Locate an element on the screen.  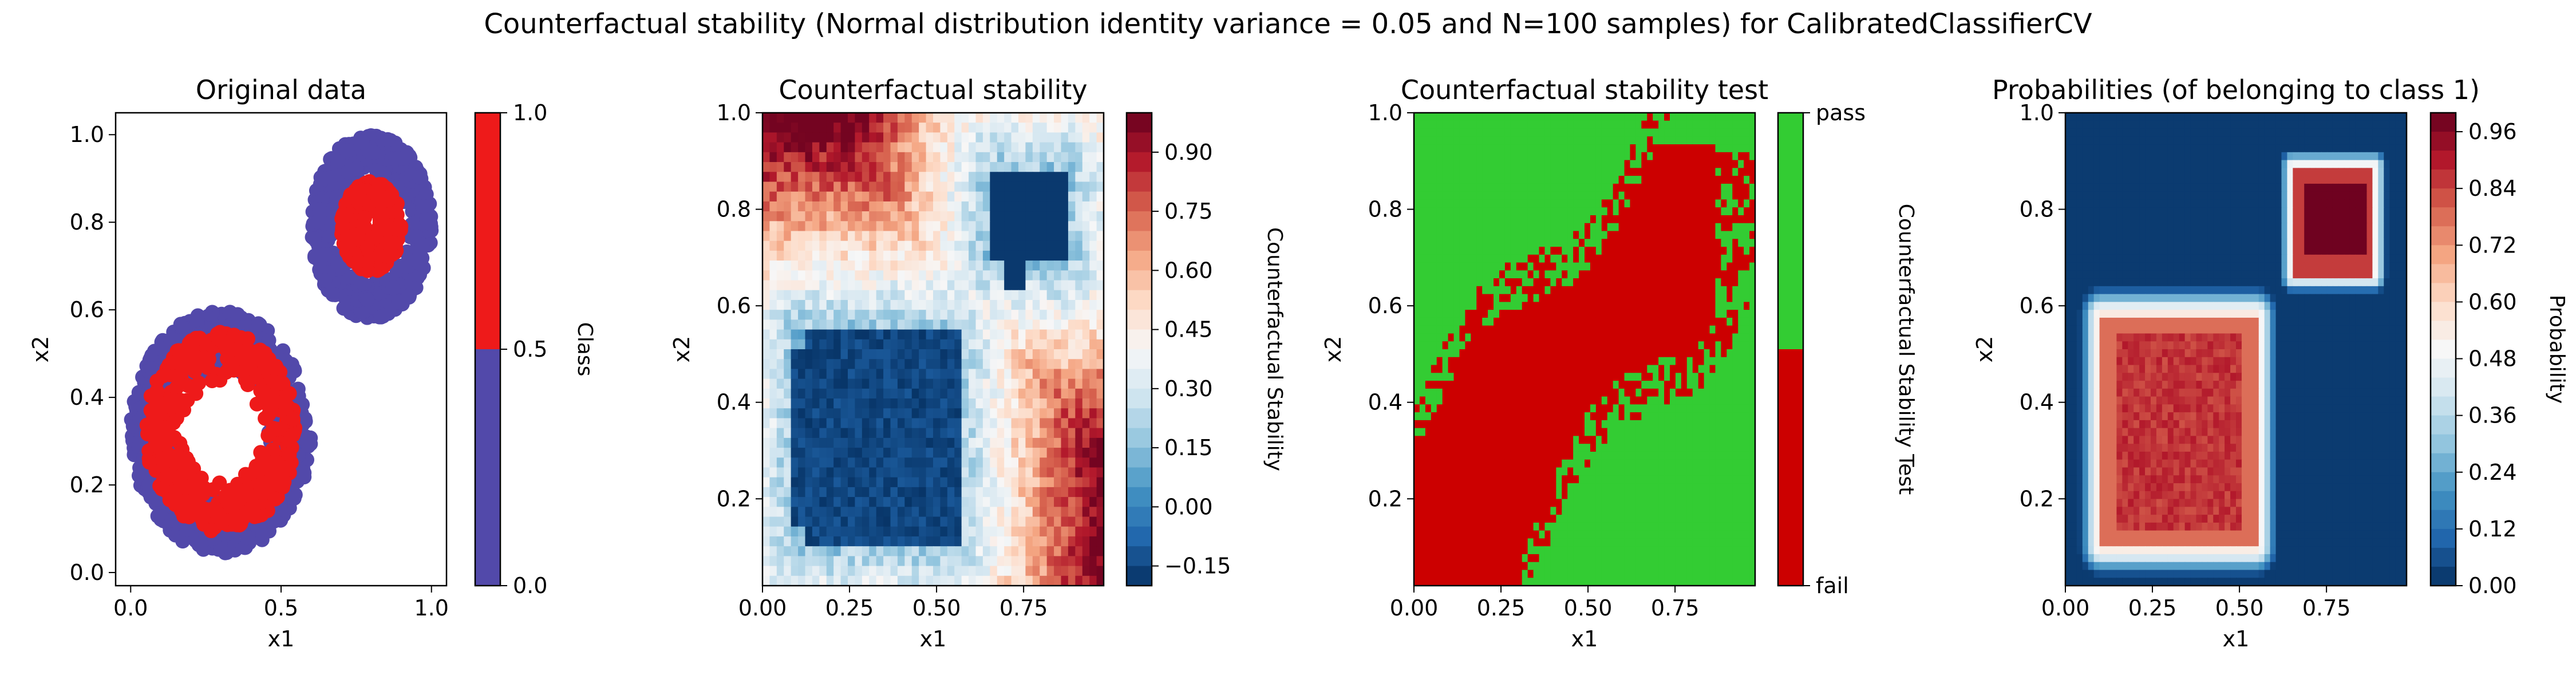
colorbar-segment is located at coordinates (1139, 576).